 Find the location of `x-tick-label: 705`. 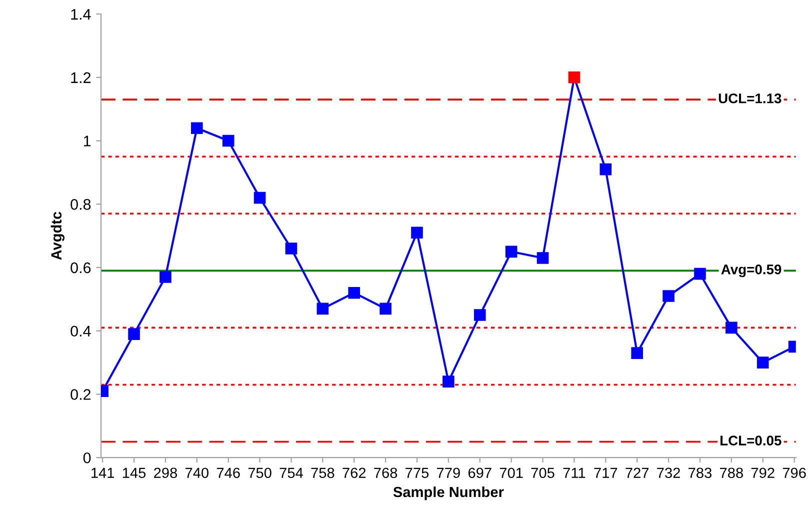

x-tick-label: 705 is located at coordinates (542, 473).